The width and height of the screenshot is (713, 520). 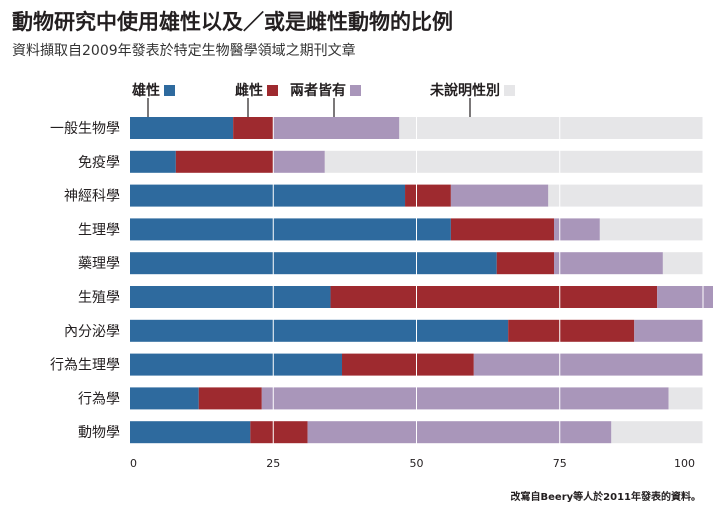 I want to click on chart-subtitle: 資料擷取自2009年發表於特定生物醫學領域之期刊文章, so click(x=184, y=51).